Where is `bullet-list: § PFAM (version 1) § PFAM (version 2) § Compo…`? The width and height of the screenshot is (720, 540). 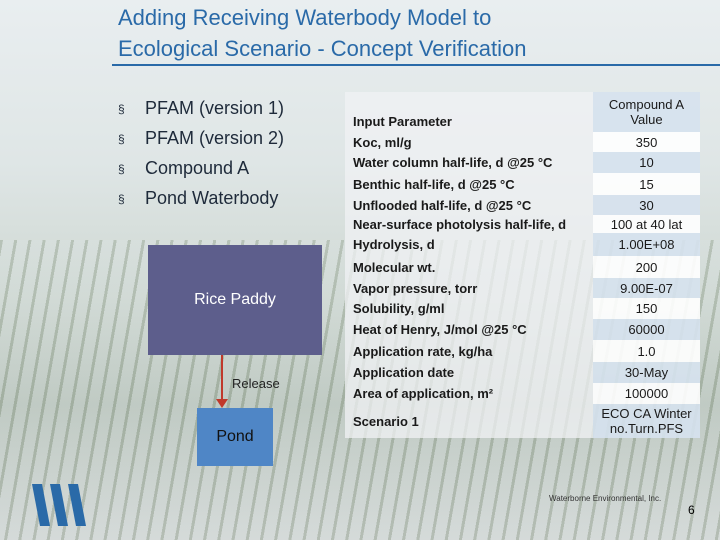 bullet-list: § PFAM (version 1) § PFAM (version 2) § Compo… is located at coordinates (201, 154).